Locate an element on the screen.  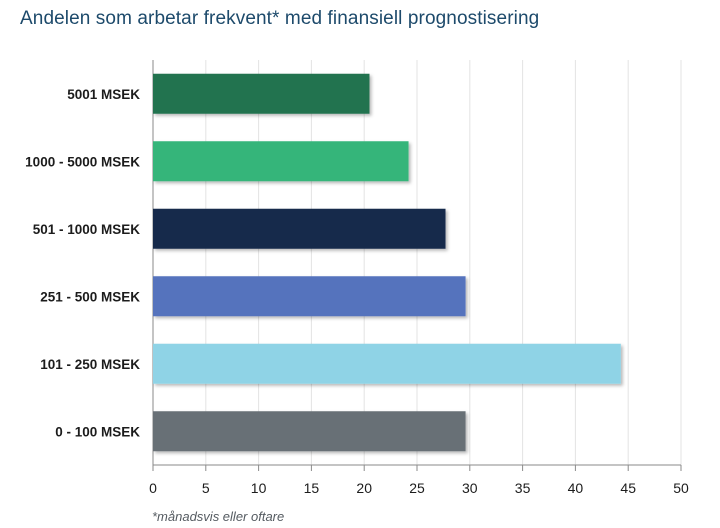
x-tick-label: 15 is located at coordinates (312, 488).